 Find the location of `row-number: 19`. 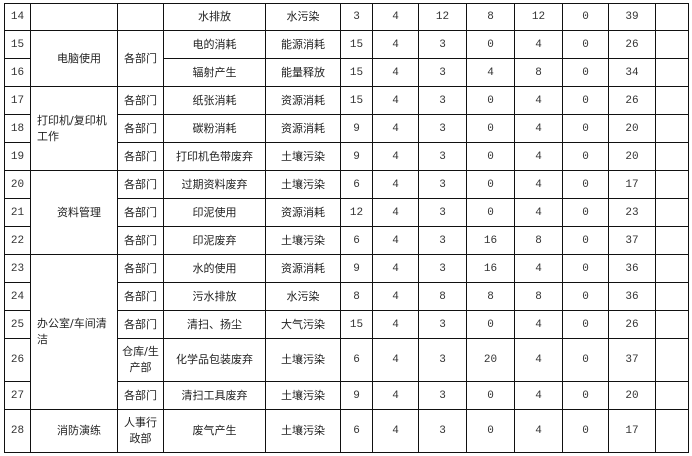

row-number: 19 is located at coordinates (17, 156).